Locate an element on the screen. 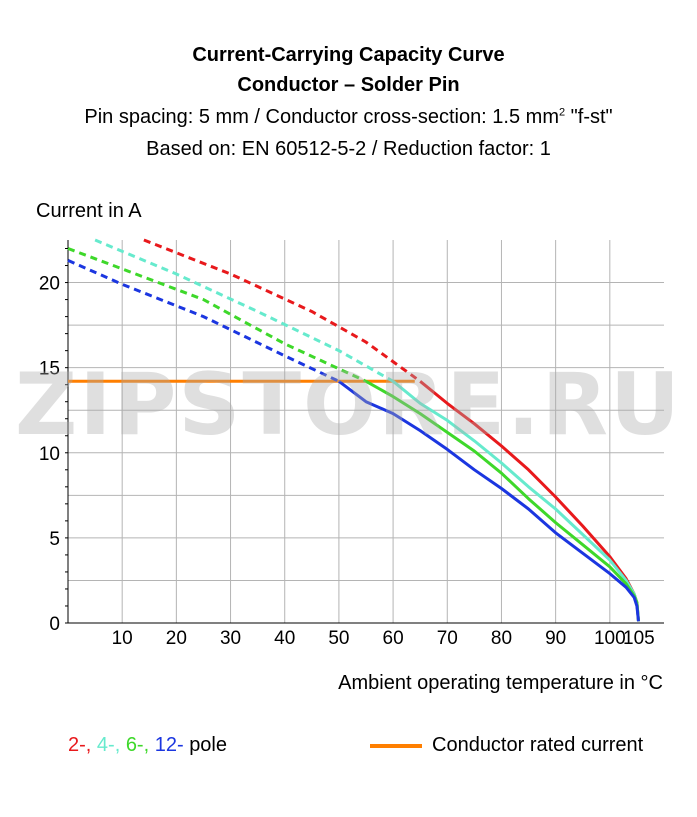 The image size is (697, 817). y-tick-label: 10 is located at coordinates (49, 454).